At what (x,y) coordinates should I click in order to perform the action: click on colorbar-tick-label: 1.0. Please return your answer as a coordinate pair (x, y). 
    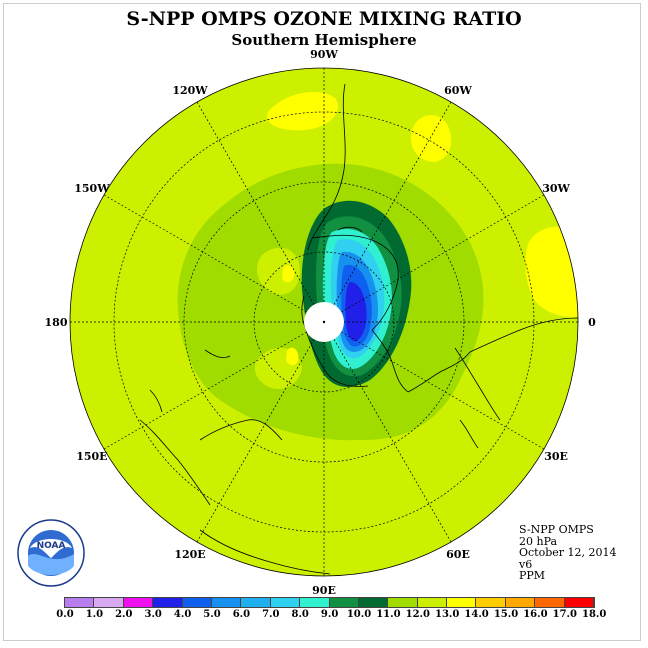
    Looking at the image, I should click on (94, 614).